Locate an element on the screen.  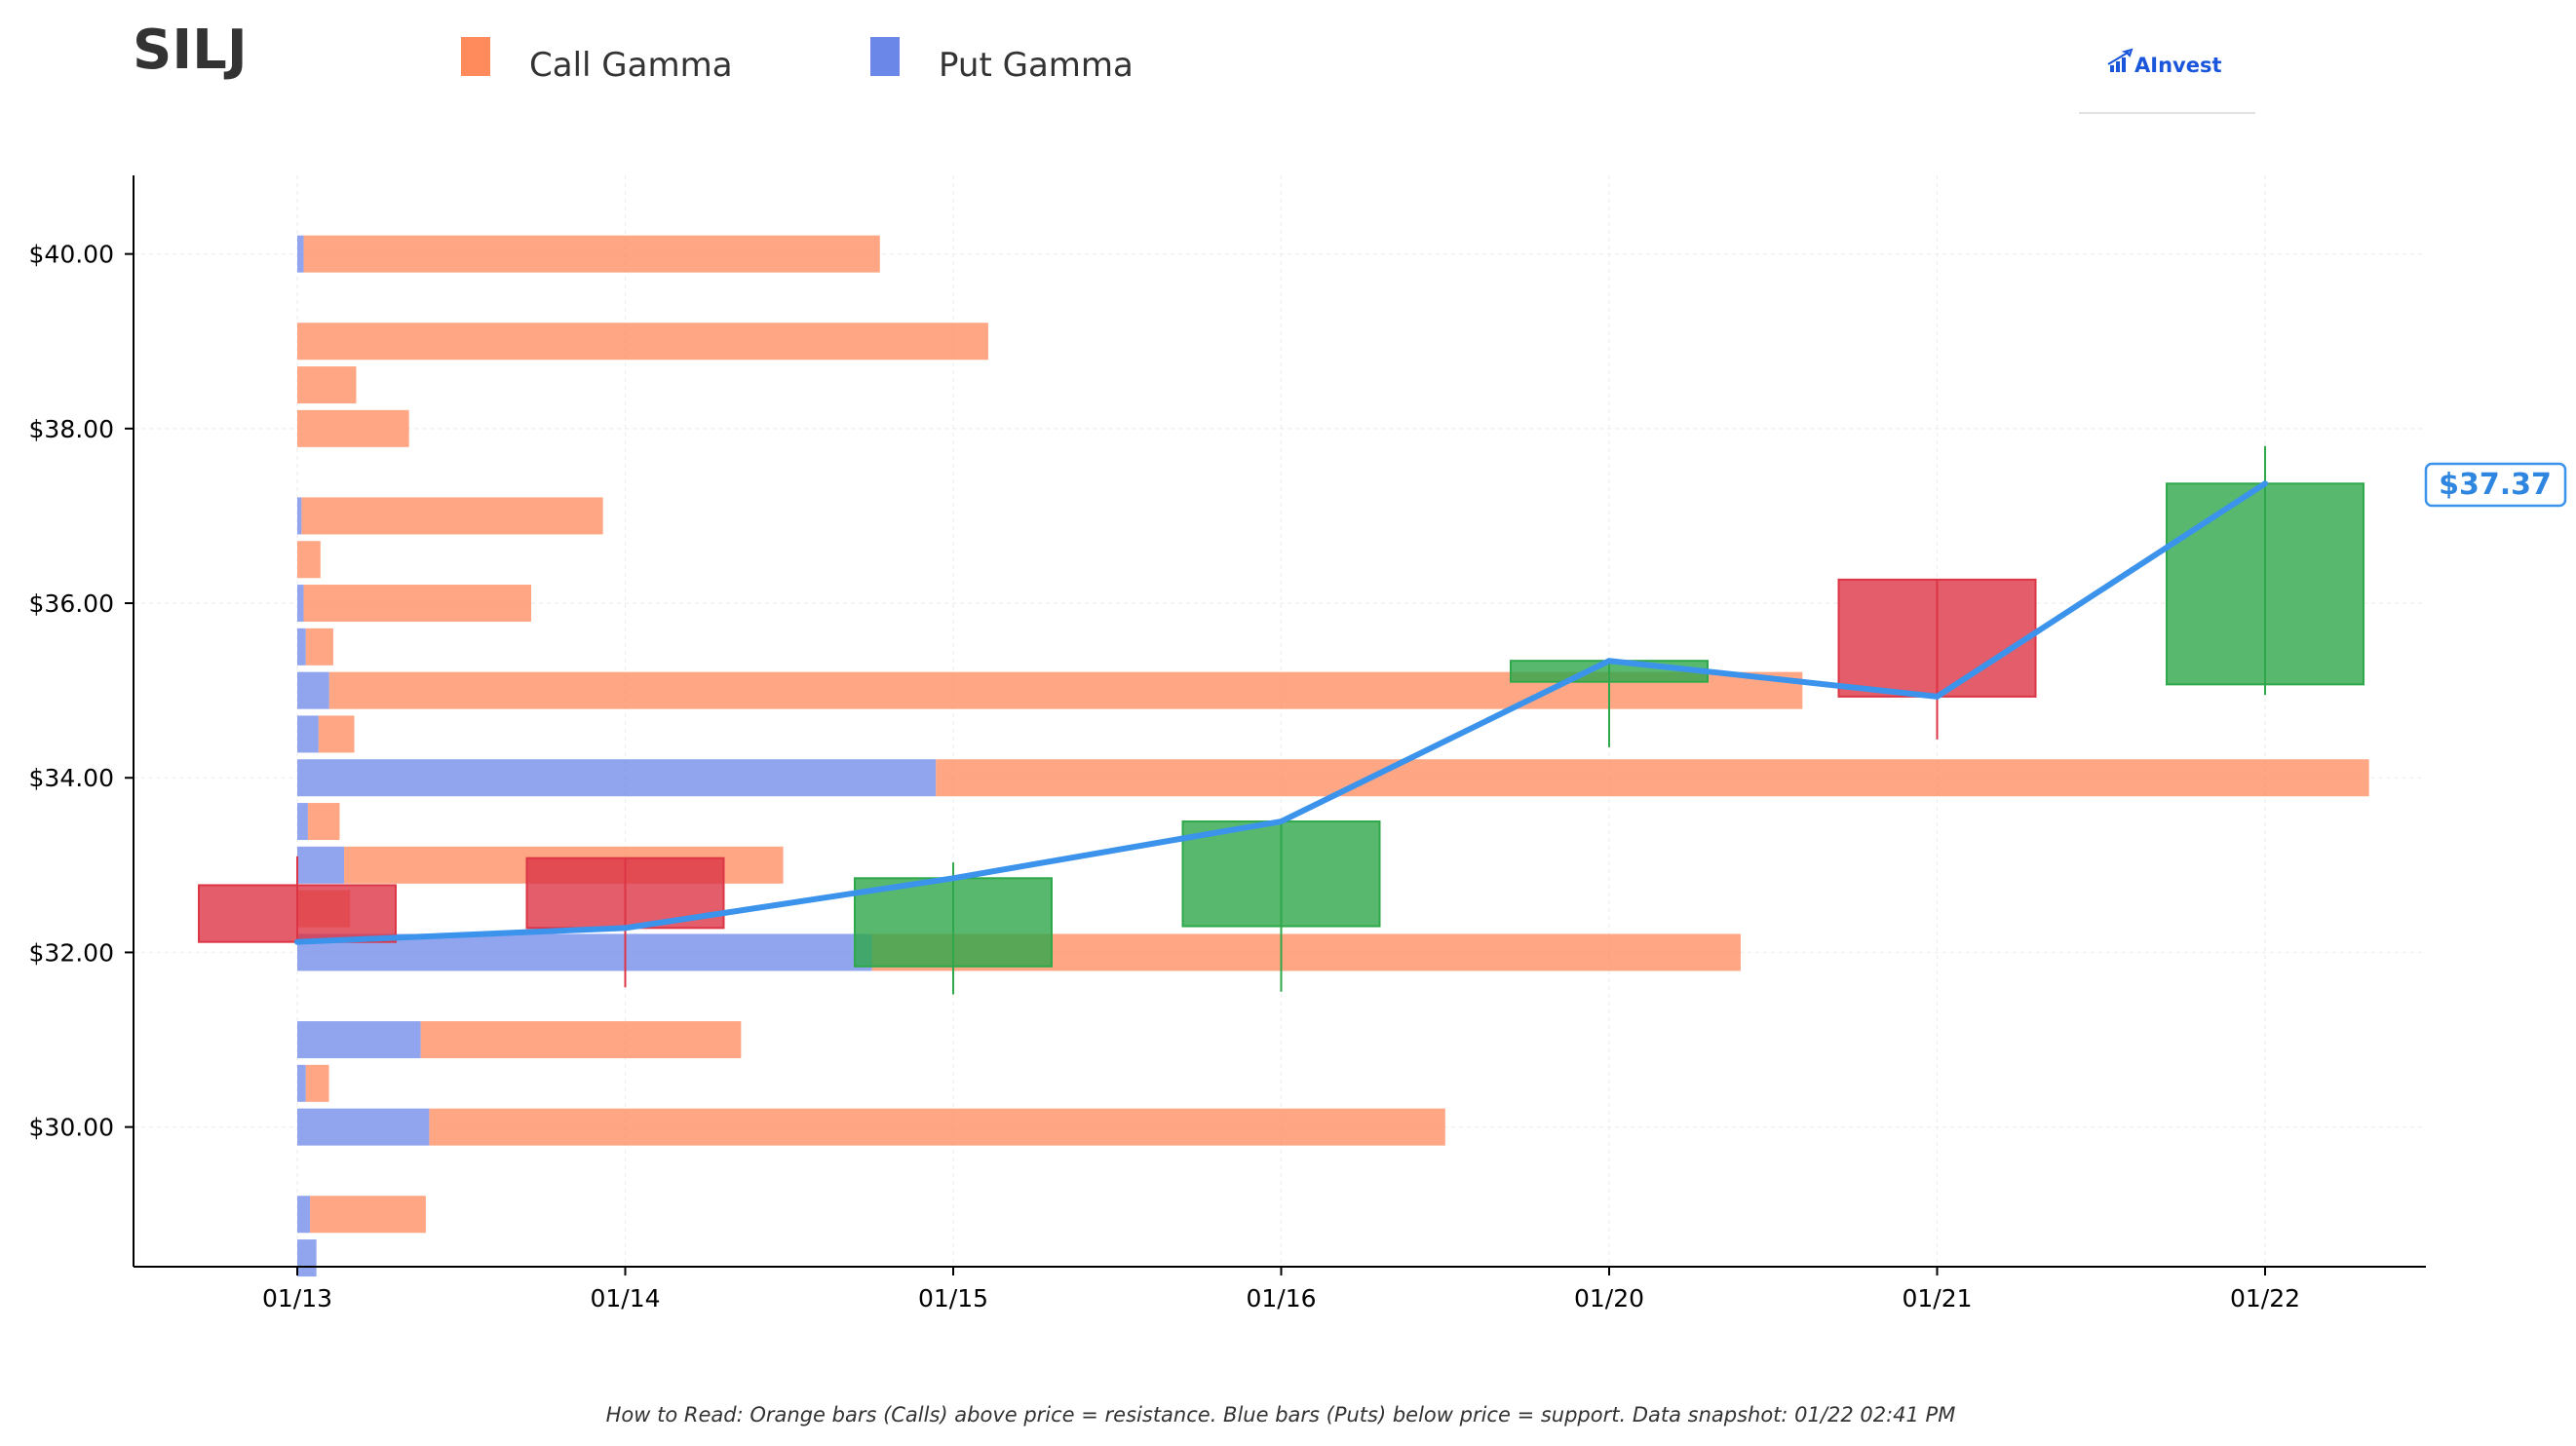
x-tick-label: 01/20 is located at coordinates (1609, 1298).